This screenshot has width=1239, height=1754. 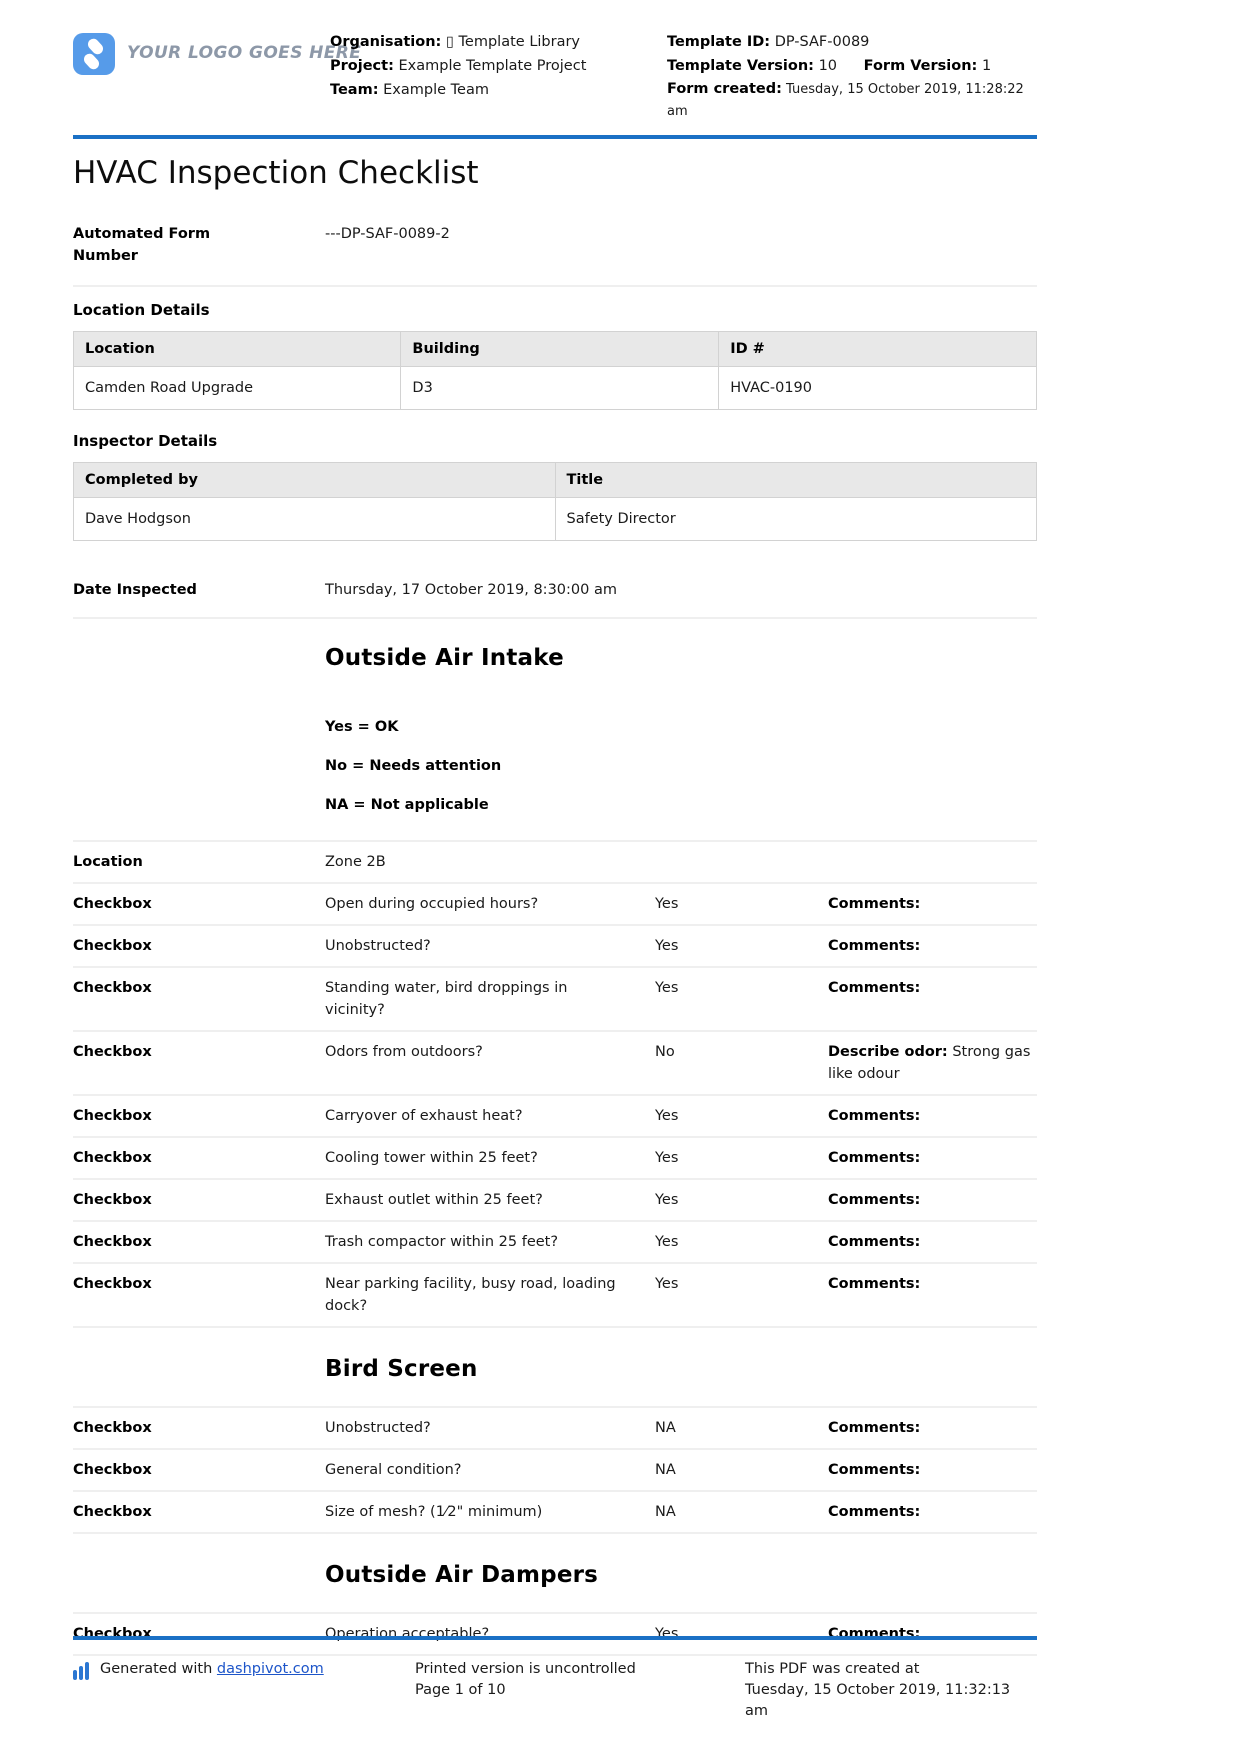 I want to click on row-question: Cooling tower within 25 feet?, so click(x=431, y=1158).